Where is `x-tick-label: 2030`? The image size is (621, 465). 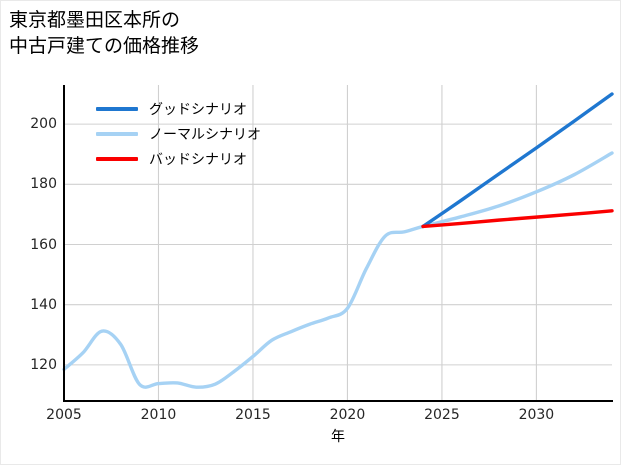
x-tick-label: 2030 is located at coordinates (536, 415).